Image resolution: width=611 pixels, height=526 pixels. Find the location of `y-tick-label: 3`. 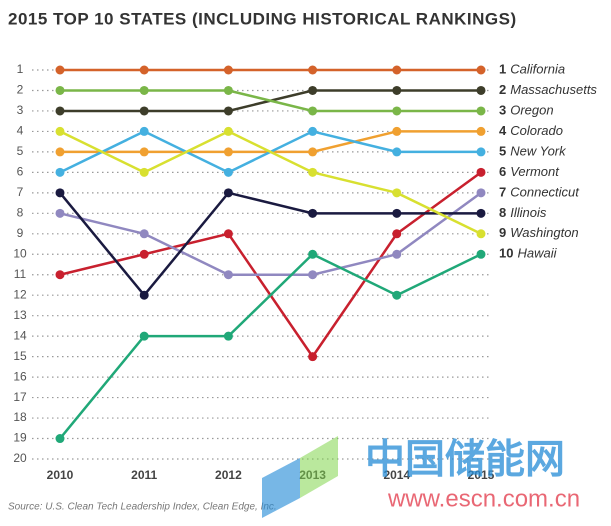

y-tick-label: 3 is located at coordinates (20, 110).